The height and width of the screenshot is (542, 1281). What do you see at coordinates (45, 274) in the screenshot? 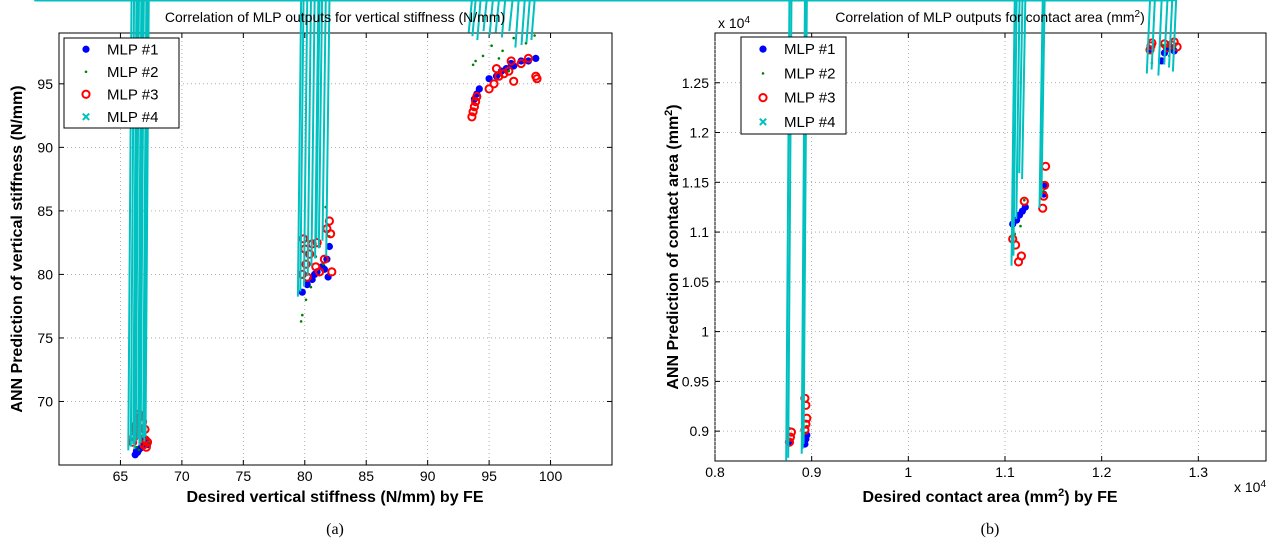
I see `y-tick-label: 80` at bounding box center [45, 274].